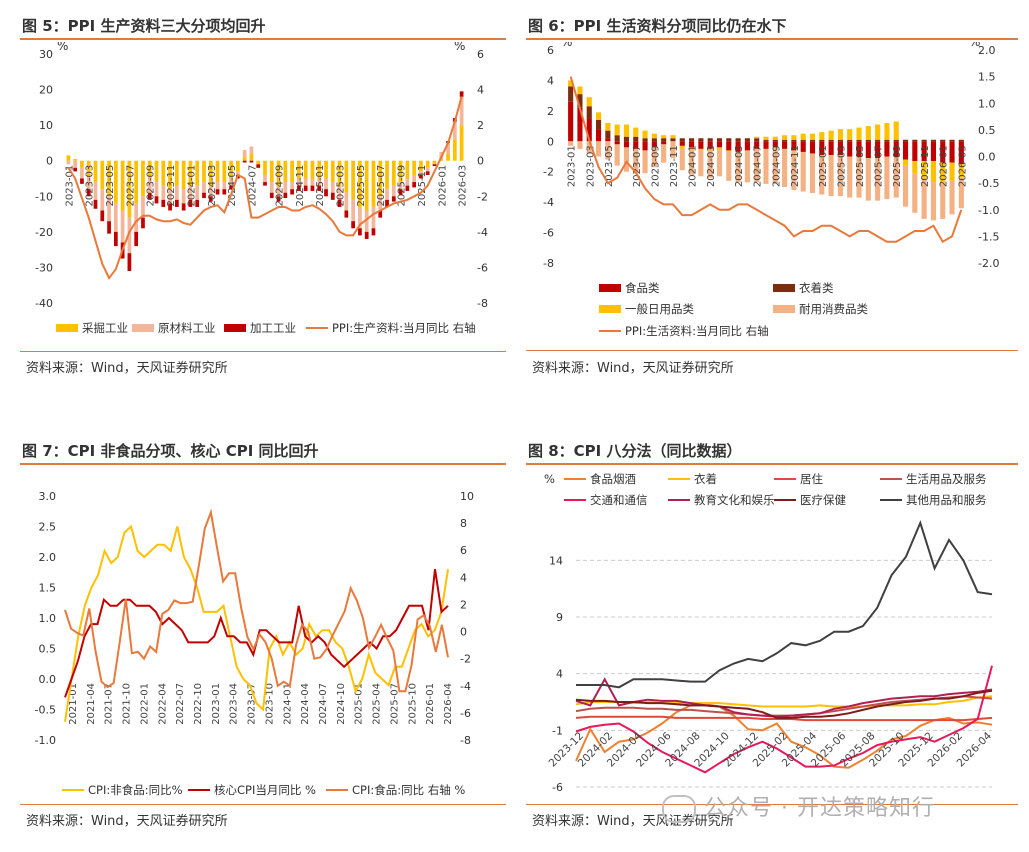 This screenshot has width=1029, height=852. I want to click on y-tick-label: 20, so click(46, 90).